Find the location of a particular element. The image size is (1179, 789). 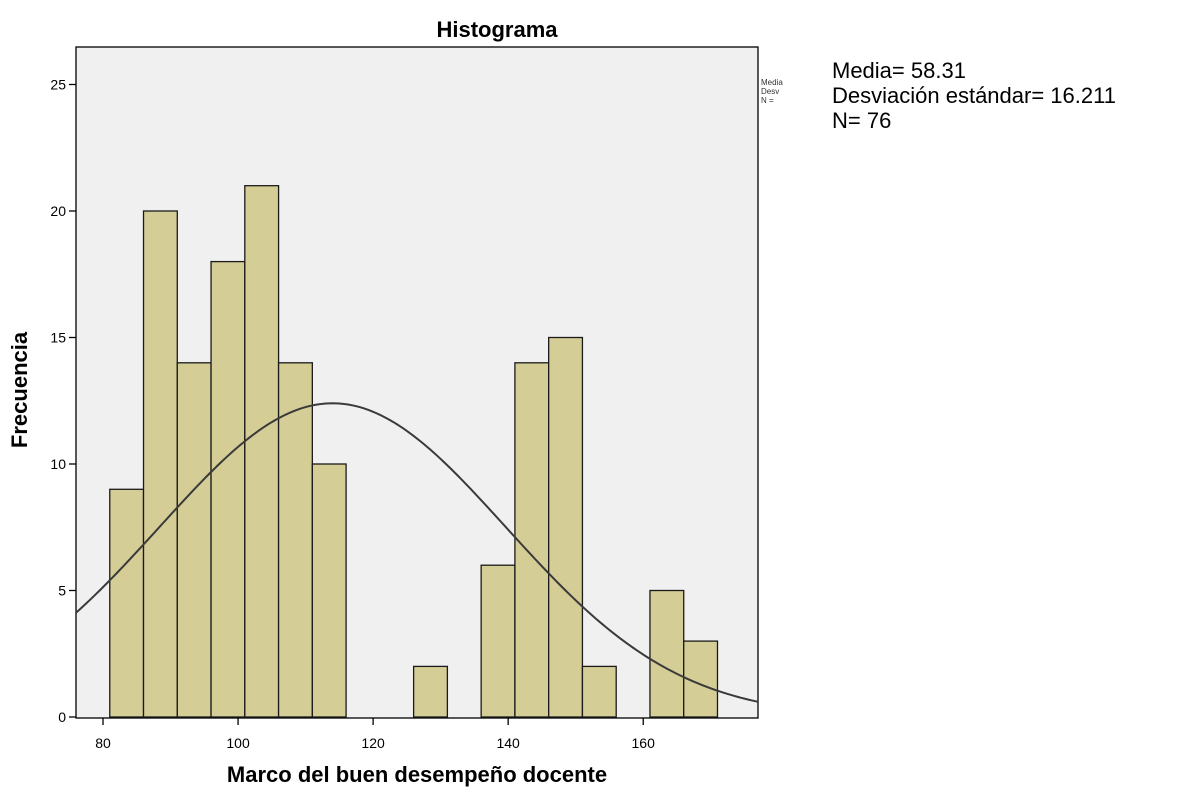

mini-legend-line-3: N = is located at coordinates (767, 100).